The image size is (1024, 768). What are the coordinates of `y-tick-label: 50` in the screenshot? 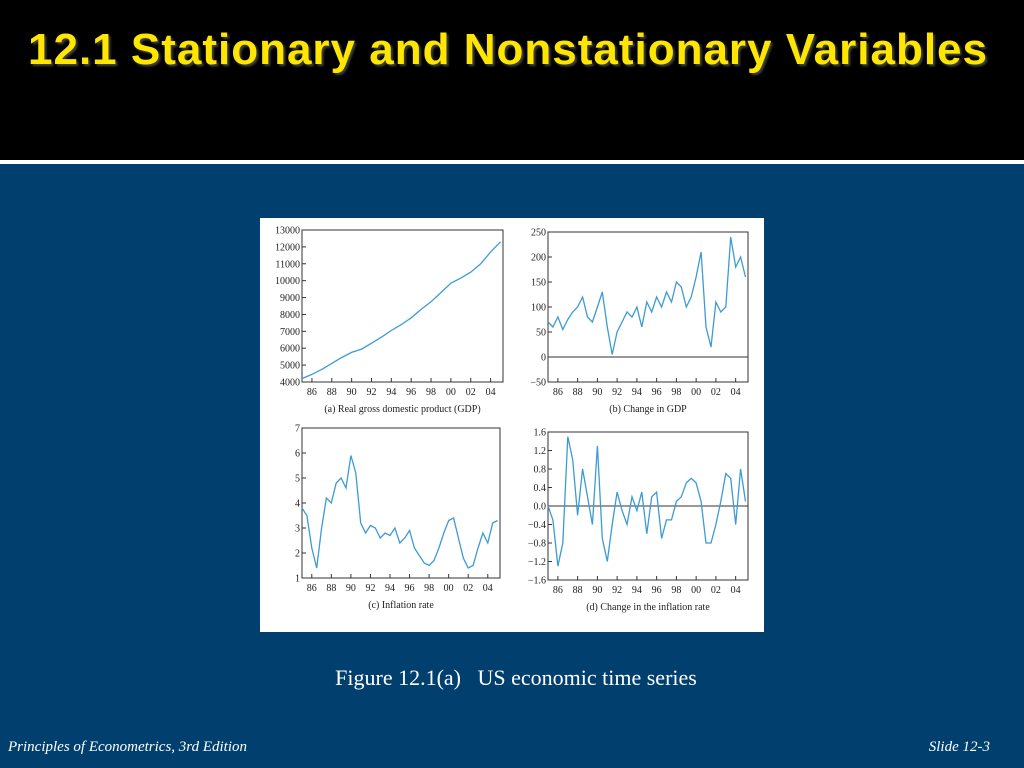 It's located at (541, 333).